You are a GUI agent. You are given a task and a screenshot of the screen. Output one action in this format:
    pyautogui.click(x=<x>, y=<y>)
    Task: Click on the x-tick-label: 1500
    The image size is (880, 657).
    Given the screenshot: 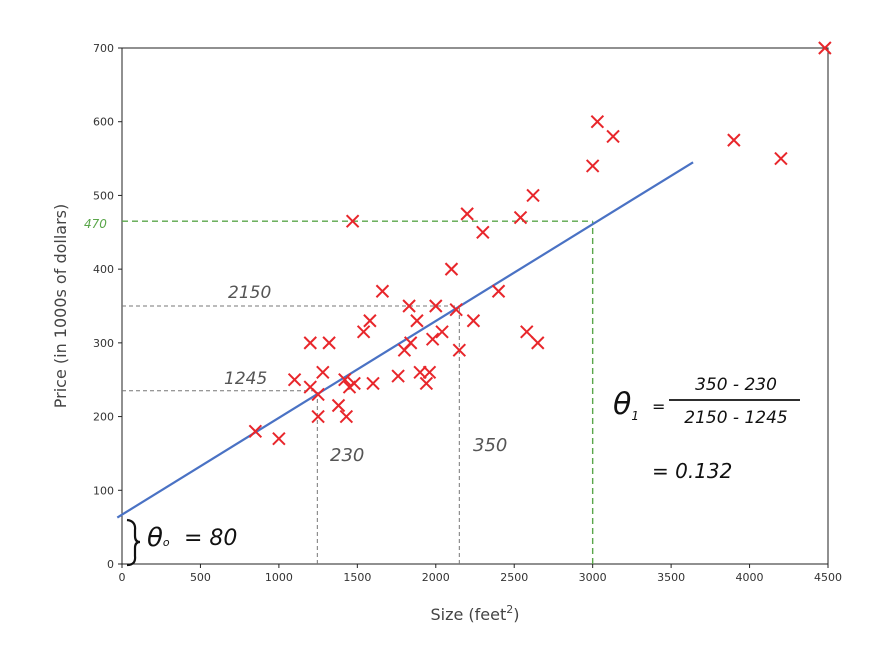 What is the action you would take?
    pyautogui.click(x=357, y=577)
    